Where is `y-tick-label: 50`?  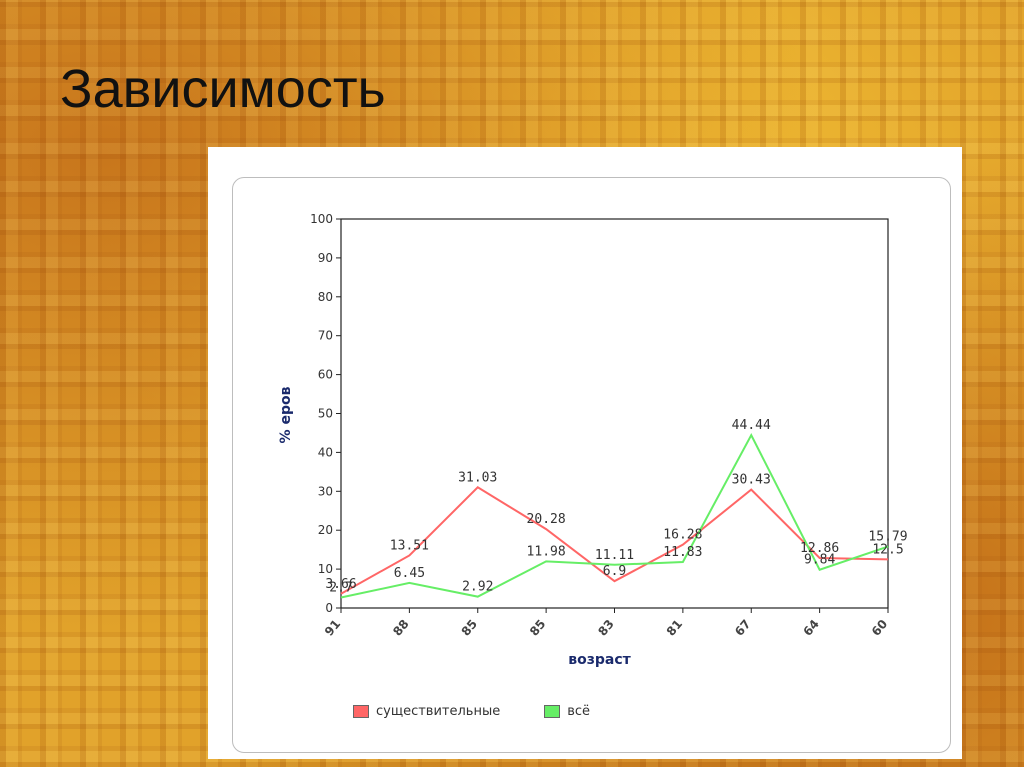
y-tick-label: 50 is located at coordinates (325, 414).